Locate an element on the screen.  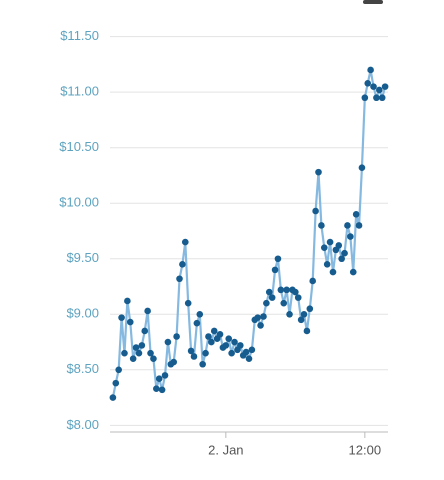
y-tick-label: $10.00 is located at coordinates (79, 202).